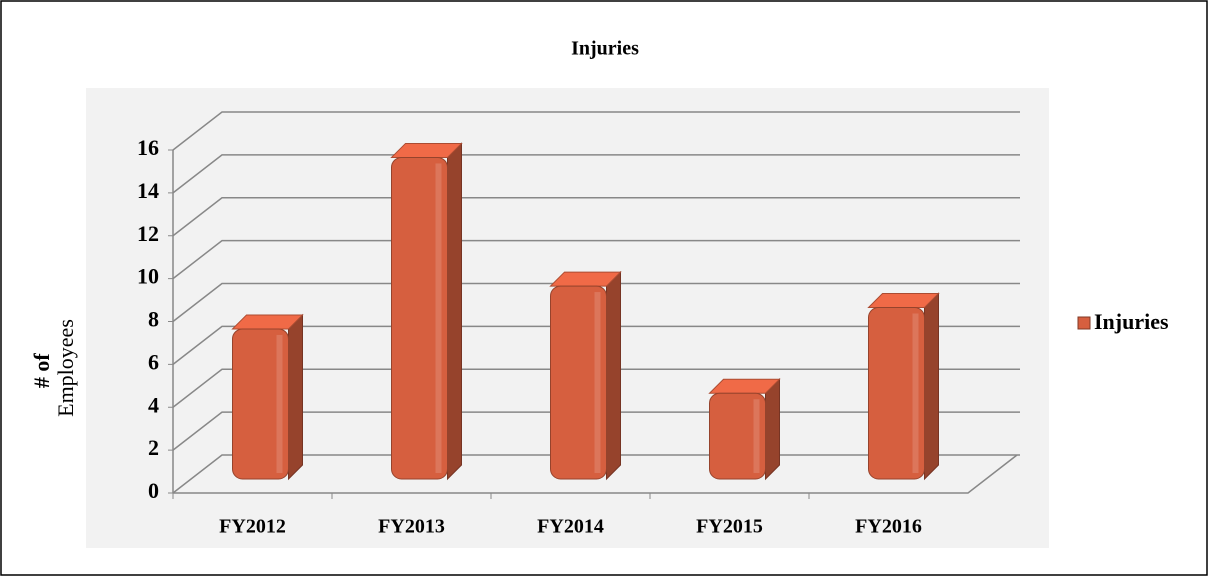  Describe the element at coordinates (153, 361) in the screenshot. I see `y-tick-label: 6` at that location.